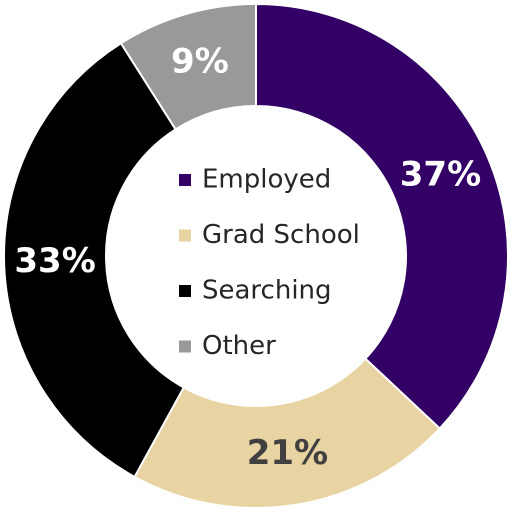  Describe the element at coordinates (281, 235) in the screenshot. I see `legend-label: Grad School` at that location.